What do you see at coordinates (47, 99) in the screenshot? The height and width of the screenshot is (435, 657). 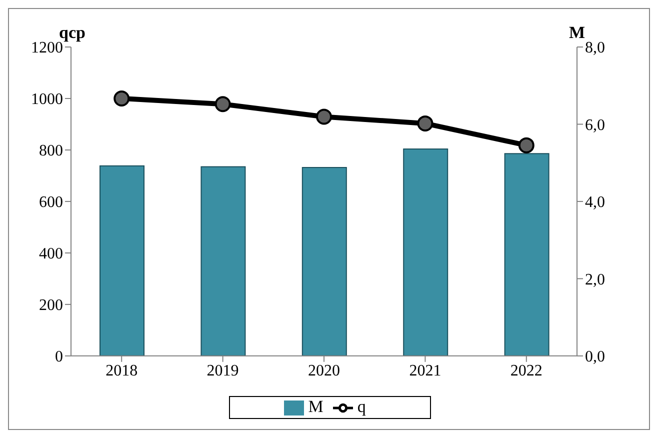 I see `y-tick-label: 1000` at bounding box center [47, 99].